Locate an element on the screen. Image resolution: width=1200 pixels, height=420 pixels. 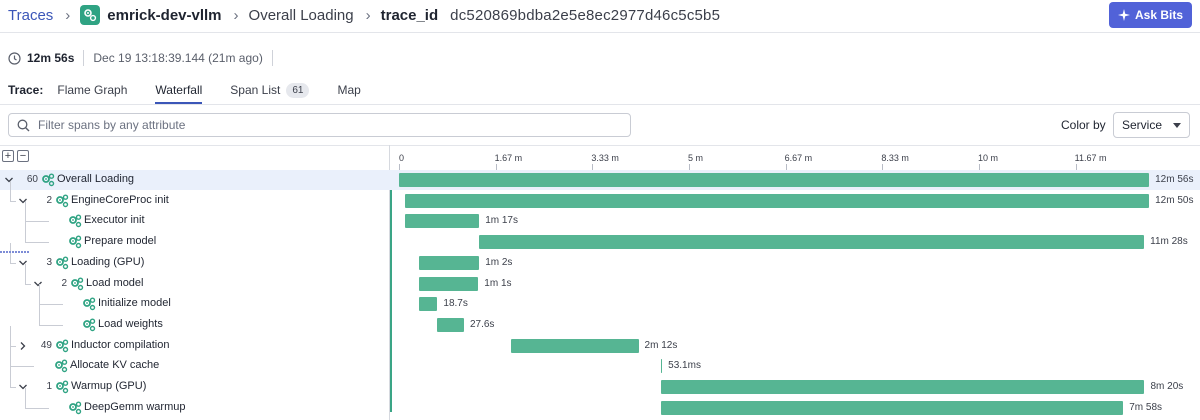
tab-map: Map is located at coordinates (348, 90).